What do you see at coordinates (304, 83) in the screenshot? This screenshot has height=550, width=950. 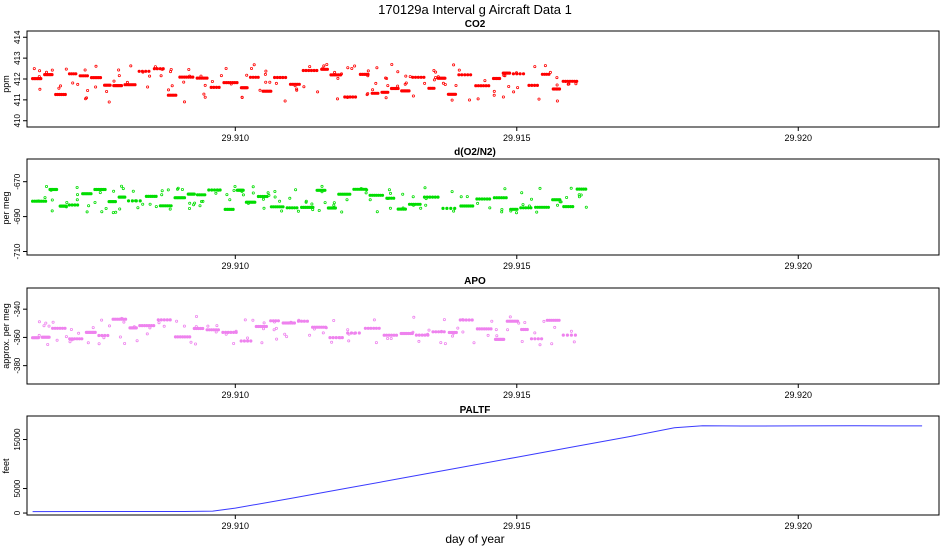 I see `co2-points` at bounding box center [304, 83].